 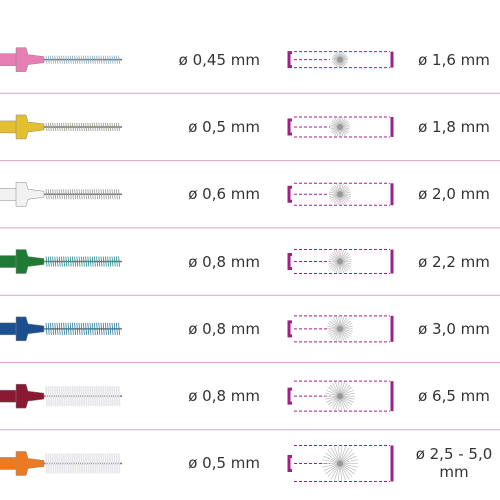 What do you see at coordinates (30, 194) in the screenshot?
I see `brush-grip` at bounding box center [30, 194].